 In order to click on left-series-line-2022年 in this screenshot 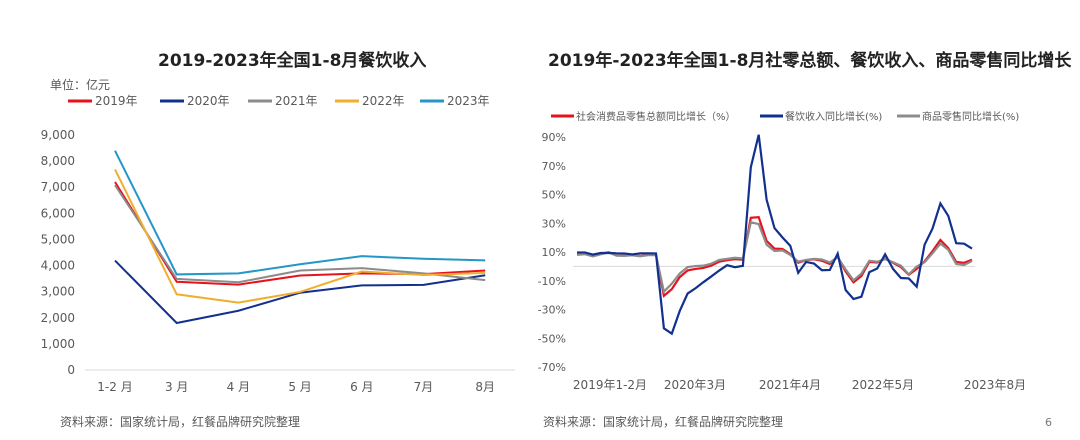, I will do `click(300, 236)`.